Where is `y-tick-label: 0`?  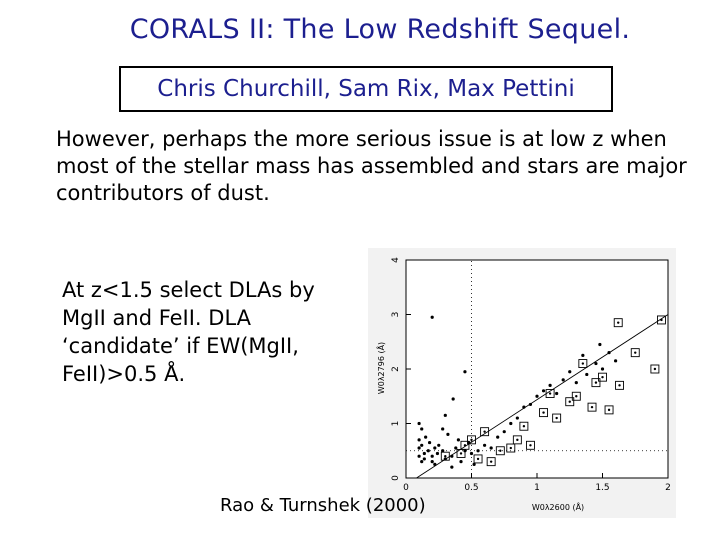
y-tick-label: 0 is located at coordinates (396, 478).